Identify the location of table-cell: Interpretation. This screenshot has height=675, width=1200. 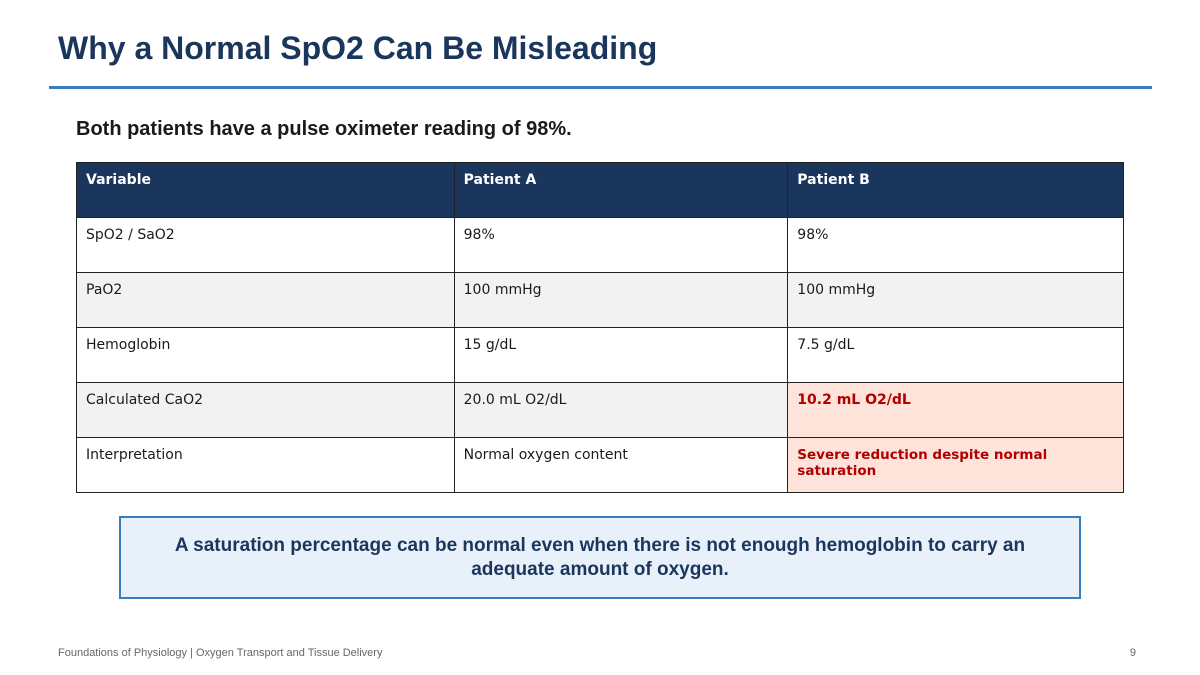
(265, 465).